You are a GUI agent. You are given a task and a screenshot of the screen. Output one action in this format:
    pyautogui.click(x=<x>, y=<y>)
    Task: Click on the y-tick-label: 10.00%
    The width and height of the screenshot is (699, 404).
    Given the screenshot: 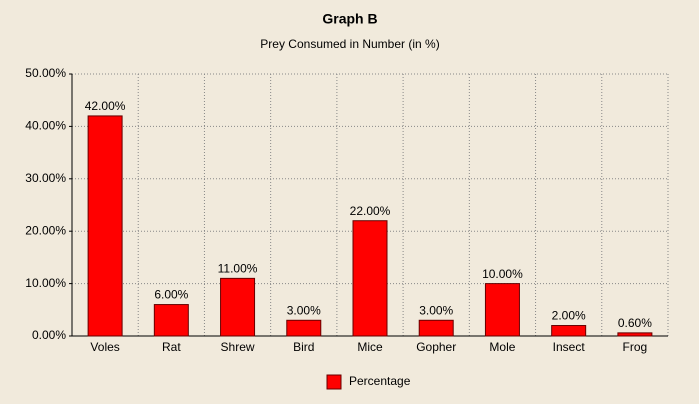 What is the action you would take?
    pyautogui.click(x=45, y=283)
    